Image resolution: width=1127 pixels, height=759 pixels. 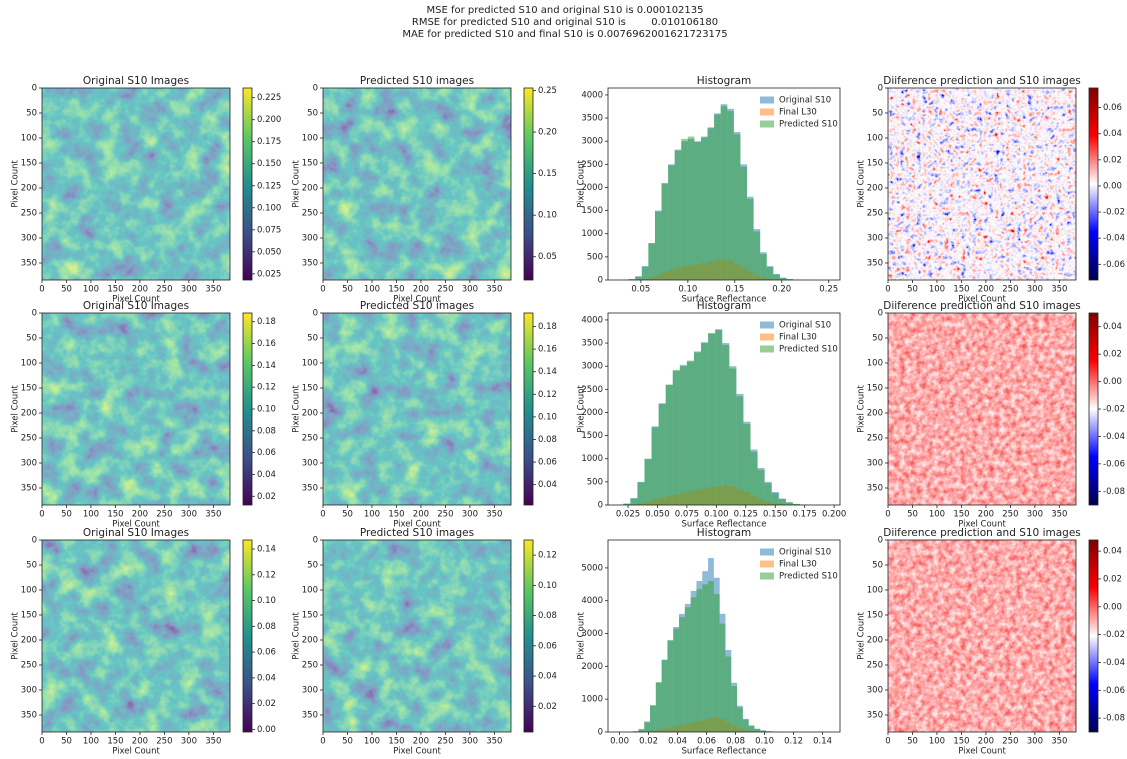 I want to click on colorbar, so click(x=247, y=184).